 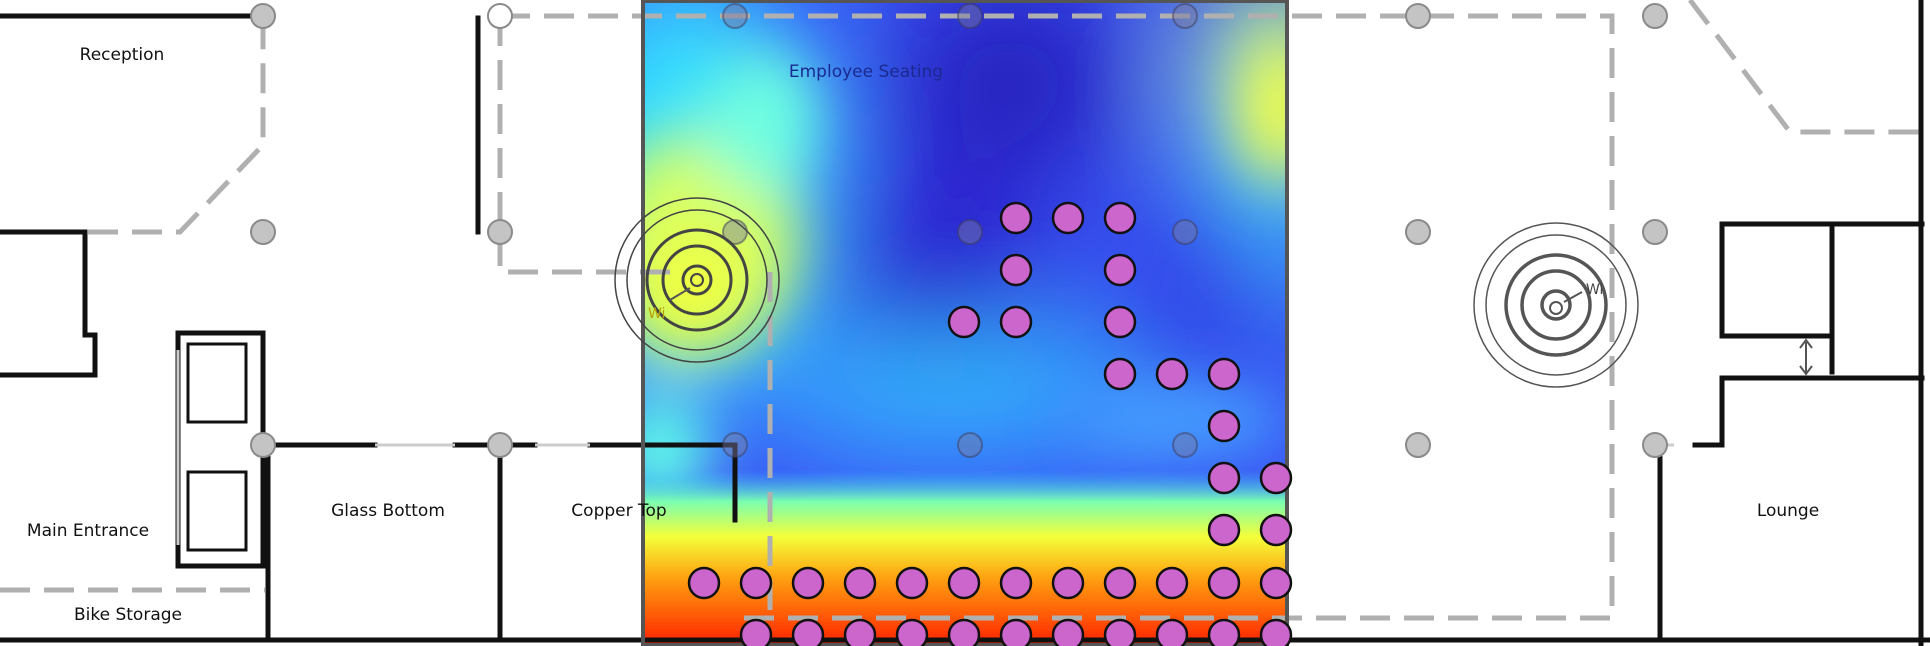 I want to click on room-label-main-entrance: Main Entrance, so click(x=88, y=531).